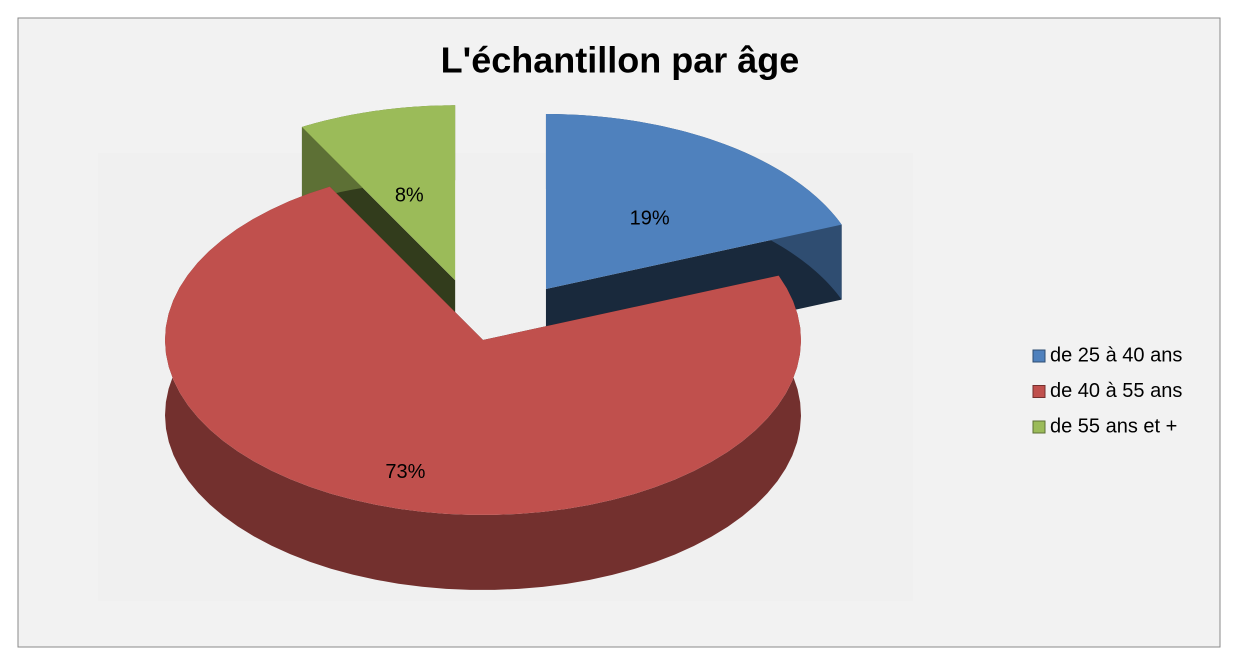 The image size is (1239, 669). Describe the element at coordinates (1113, 426) in the screenshot. I see `legend-label: de 55 ans et +` at that location.